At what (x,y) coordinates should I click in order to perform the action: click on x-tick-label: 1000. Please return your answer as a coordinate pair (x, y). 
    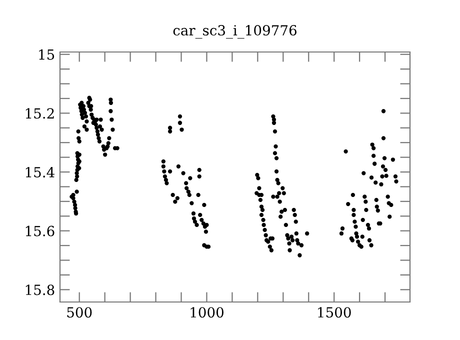
    Looking at the image, I should click on (207, 312).